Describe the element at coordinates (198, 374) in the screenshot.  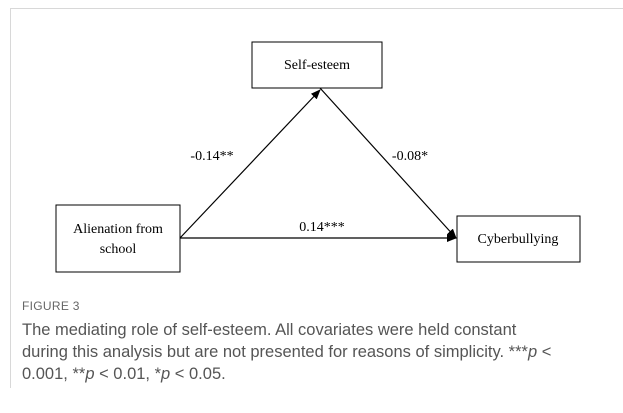
I see `caption-text: < 0.05.` at that location.